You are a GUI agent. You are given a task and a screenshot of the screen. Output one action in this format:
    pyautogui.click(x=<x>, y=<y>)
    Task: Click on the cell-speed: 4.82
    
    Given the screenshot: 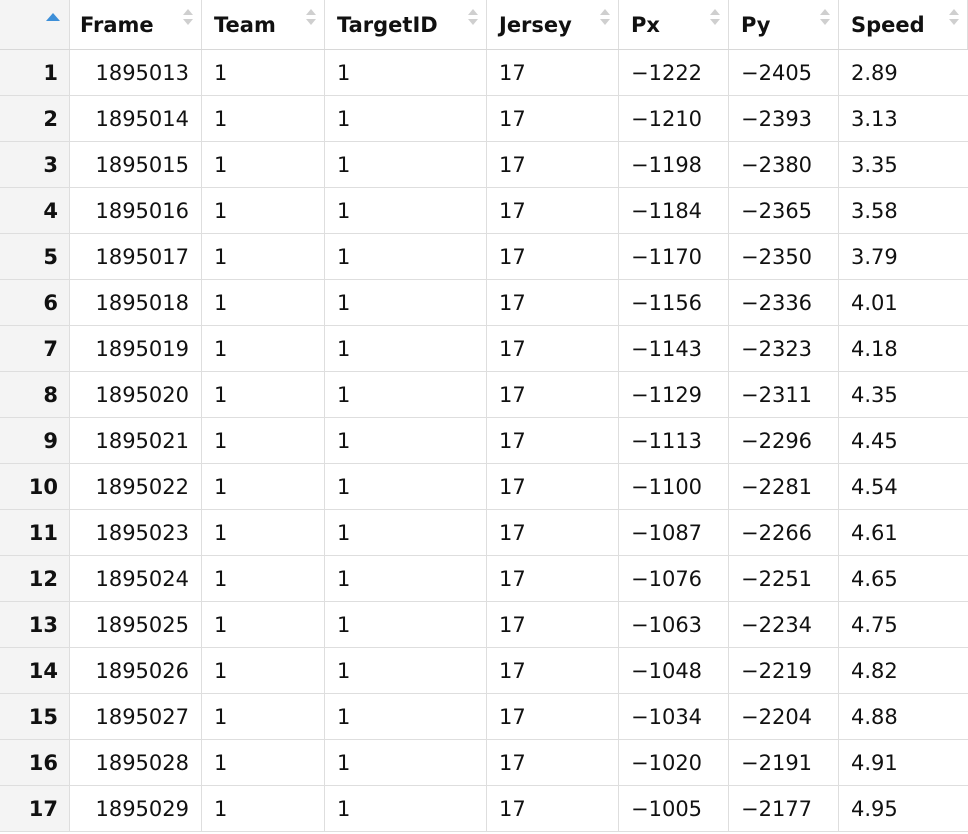 What is the action you would take?
    pyautogui.click(x=874, y=670)
    